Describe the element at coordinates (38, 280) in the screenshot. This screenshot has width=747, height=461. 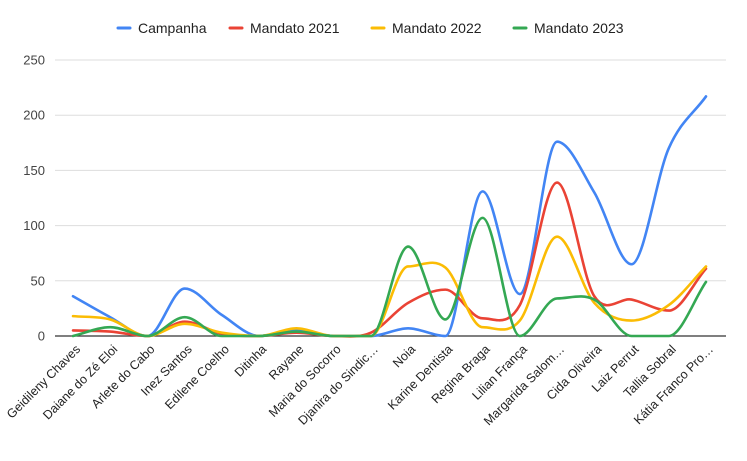
I see `y-tick-label: 50` at that location.